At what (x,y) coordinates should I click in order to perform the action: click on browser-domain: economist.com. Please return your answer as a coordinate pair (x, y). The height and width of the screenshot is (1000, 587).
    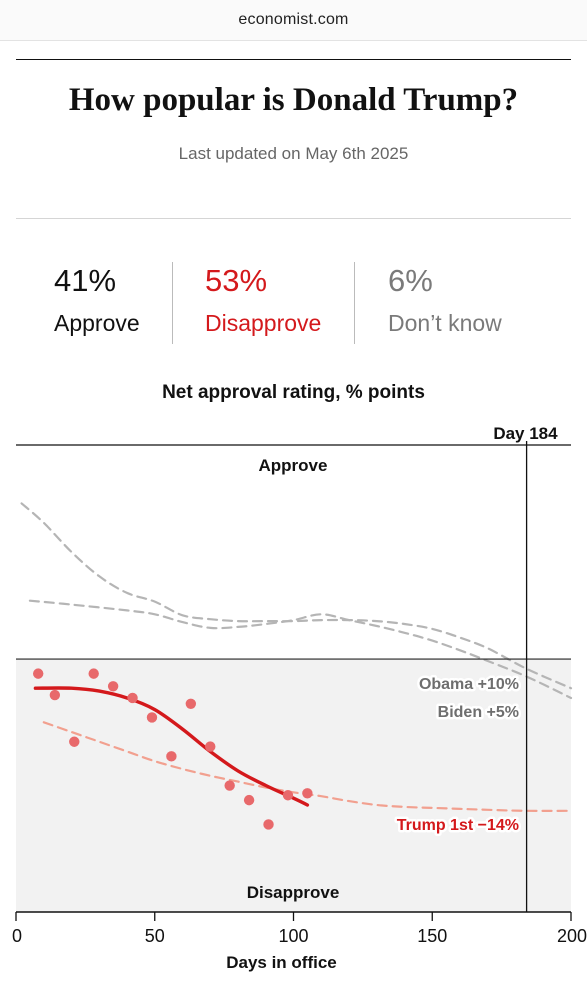
    Looking at the image, I should click on (293, 19).